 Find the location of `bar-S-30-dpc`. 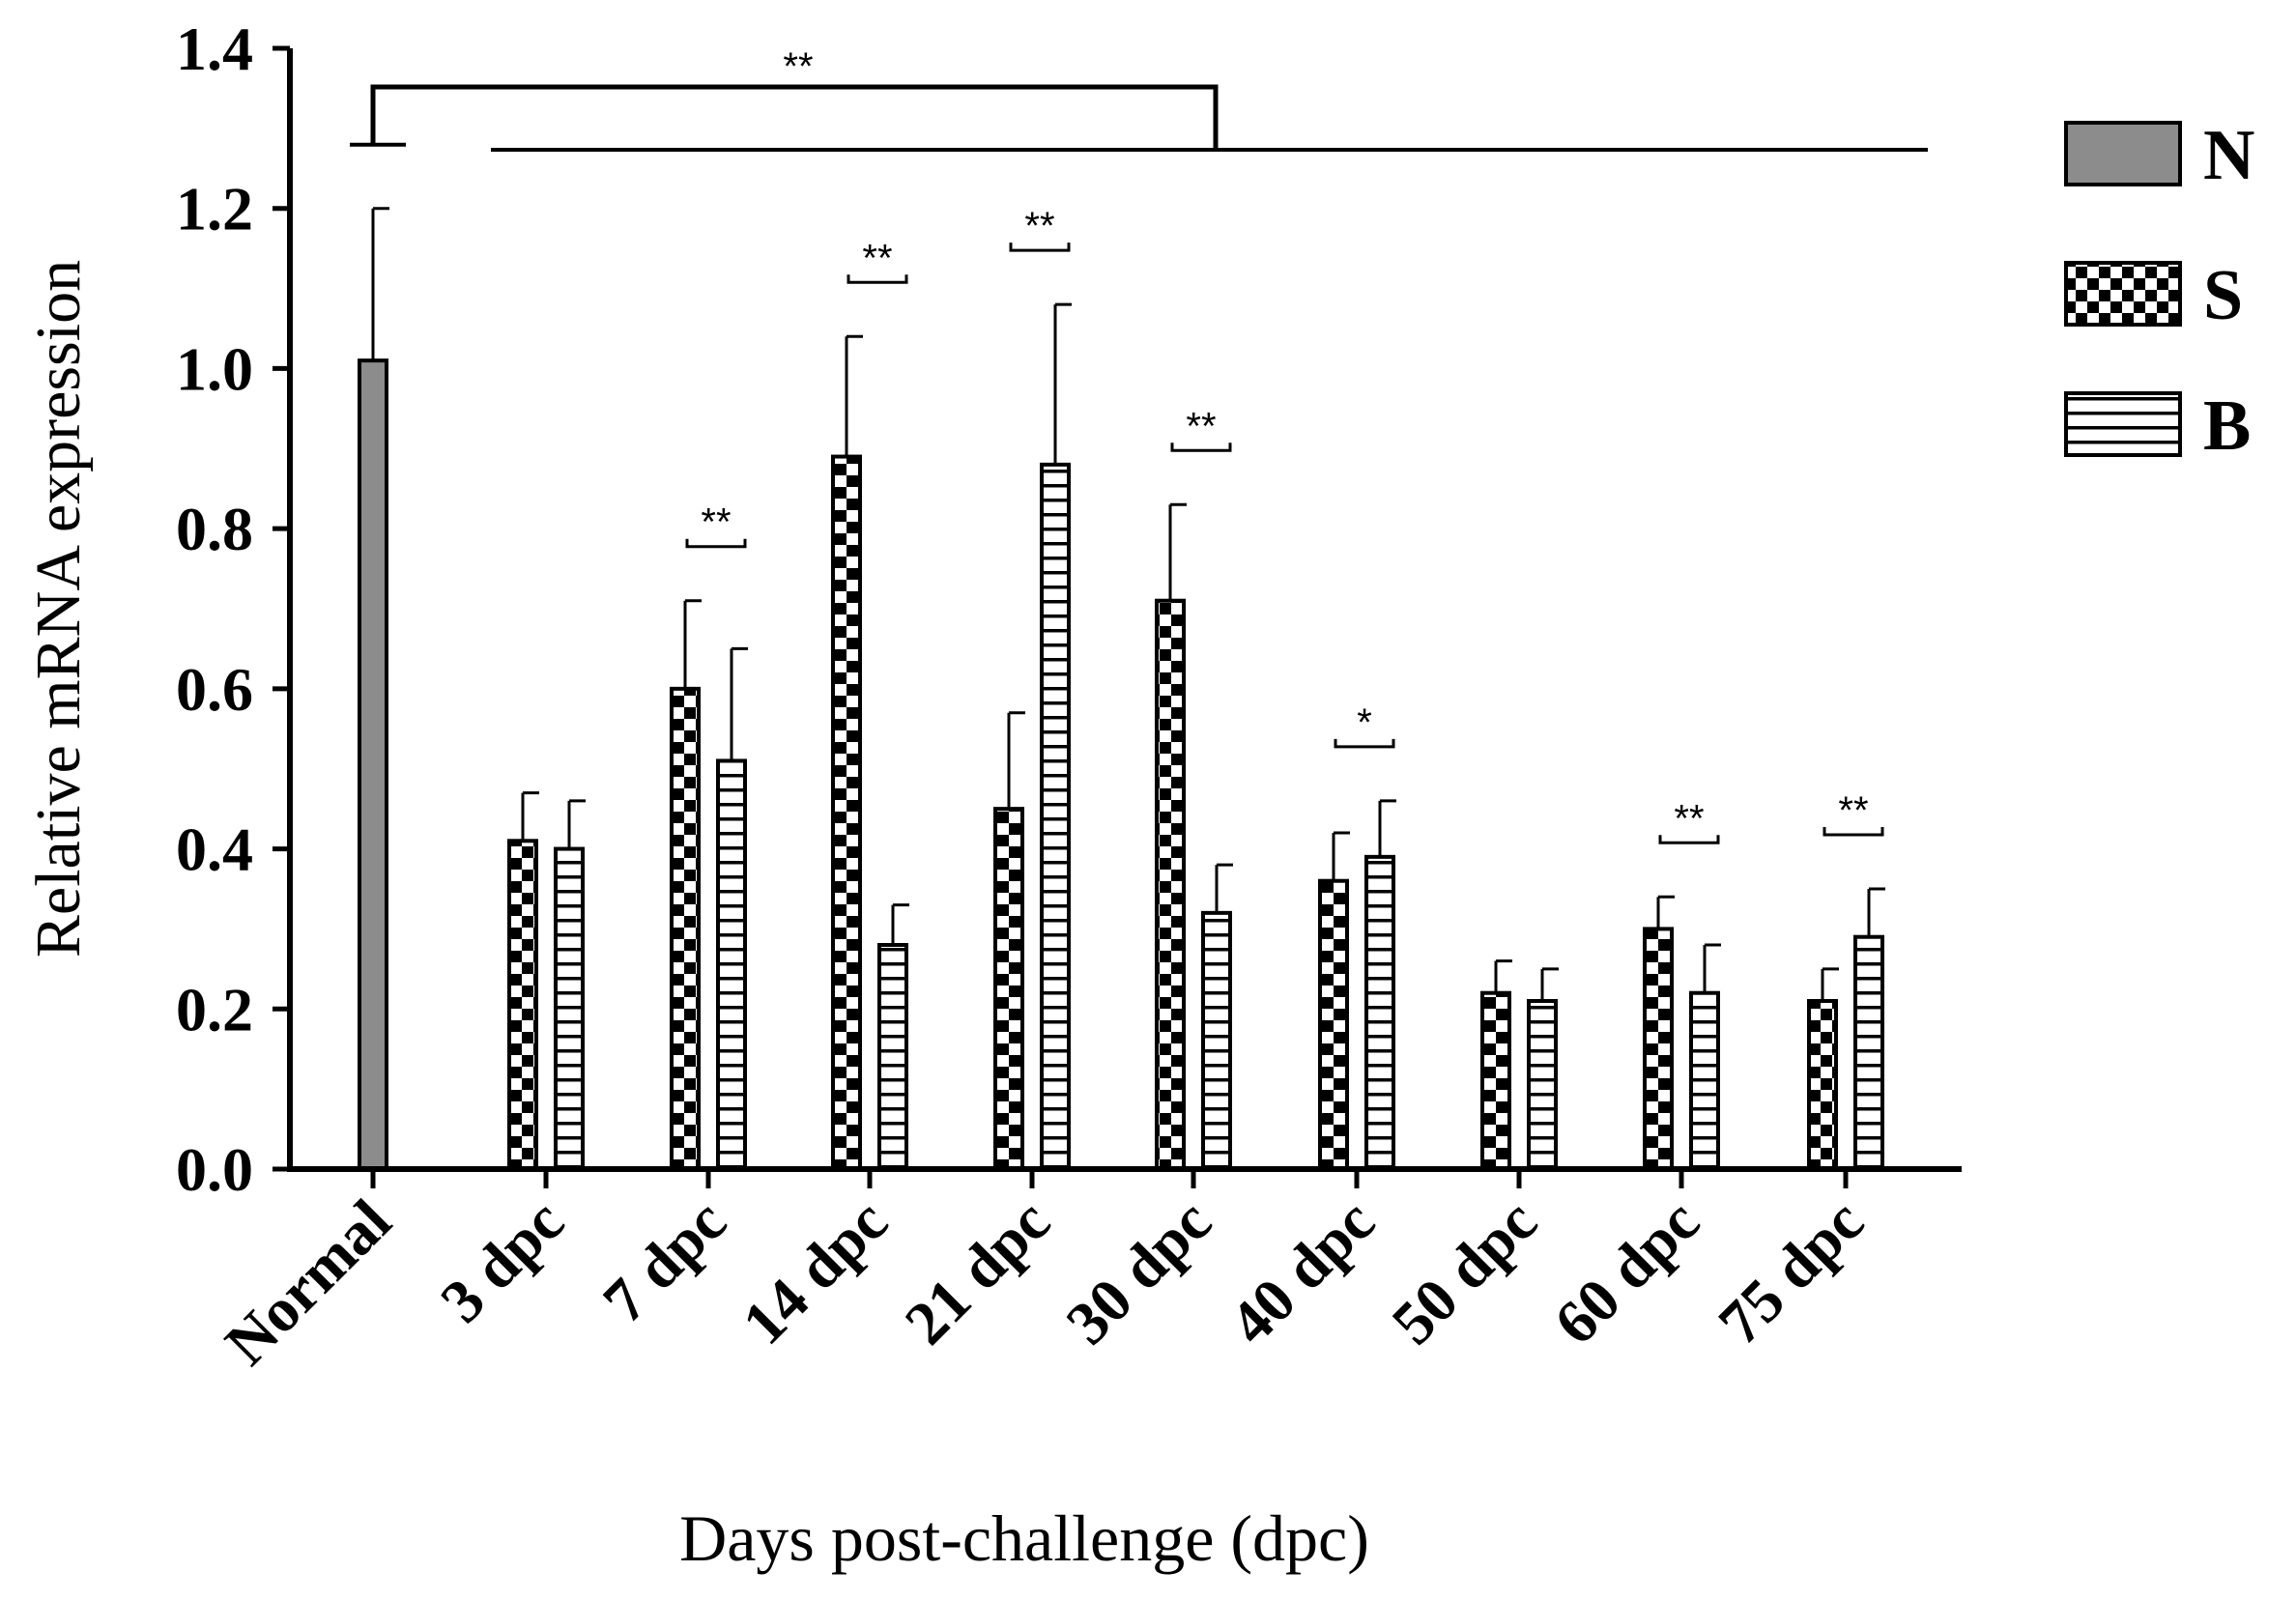

bar-S-30-dpc is located at coordinates (1170, 884).